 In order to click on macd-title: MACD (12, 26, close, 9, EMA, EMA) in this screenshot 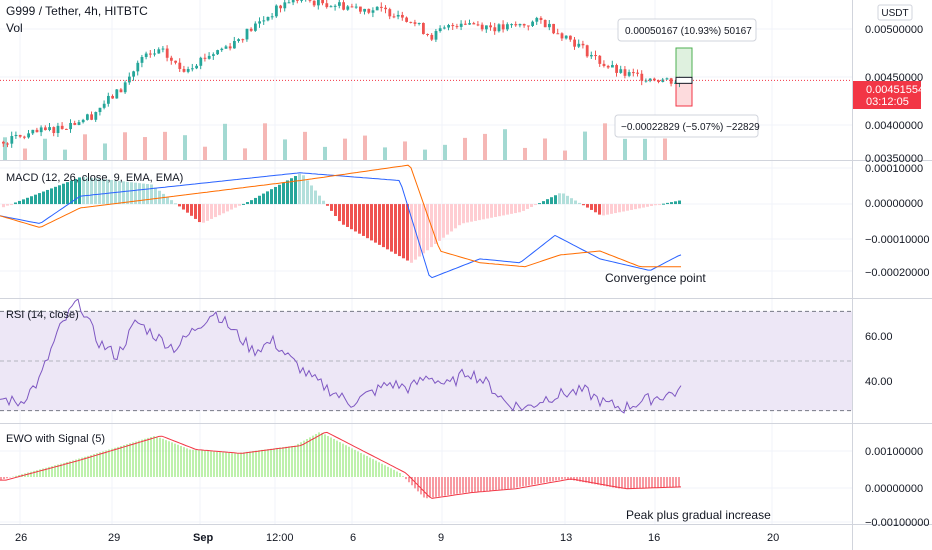, I will do `click(94, 178)`.